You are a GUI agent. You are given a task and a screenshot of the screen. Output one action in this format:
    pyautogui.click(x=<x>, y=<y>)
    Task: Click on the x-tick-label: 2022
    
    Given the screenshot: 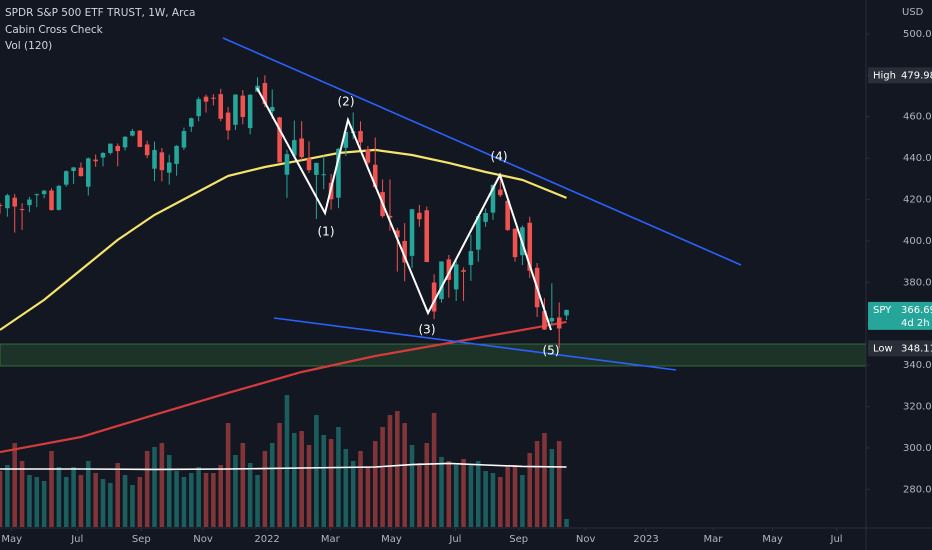 What is the action you would take?
    pyautogui.click(x=266, y=539)
    